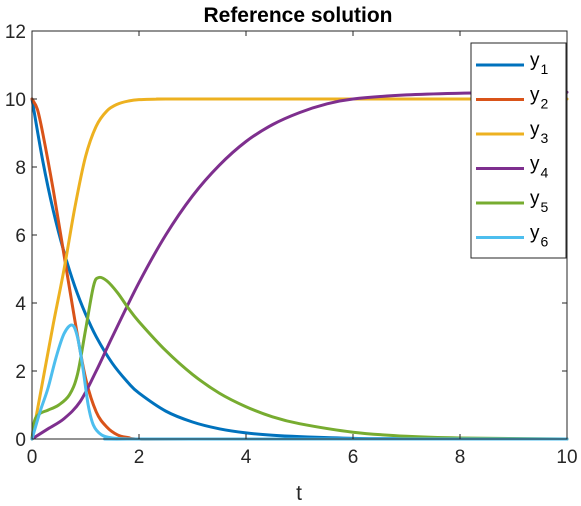 The image size is (581, 506). I want to click on legend-label-y1: y1, so click(539, 63).